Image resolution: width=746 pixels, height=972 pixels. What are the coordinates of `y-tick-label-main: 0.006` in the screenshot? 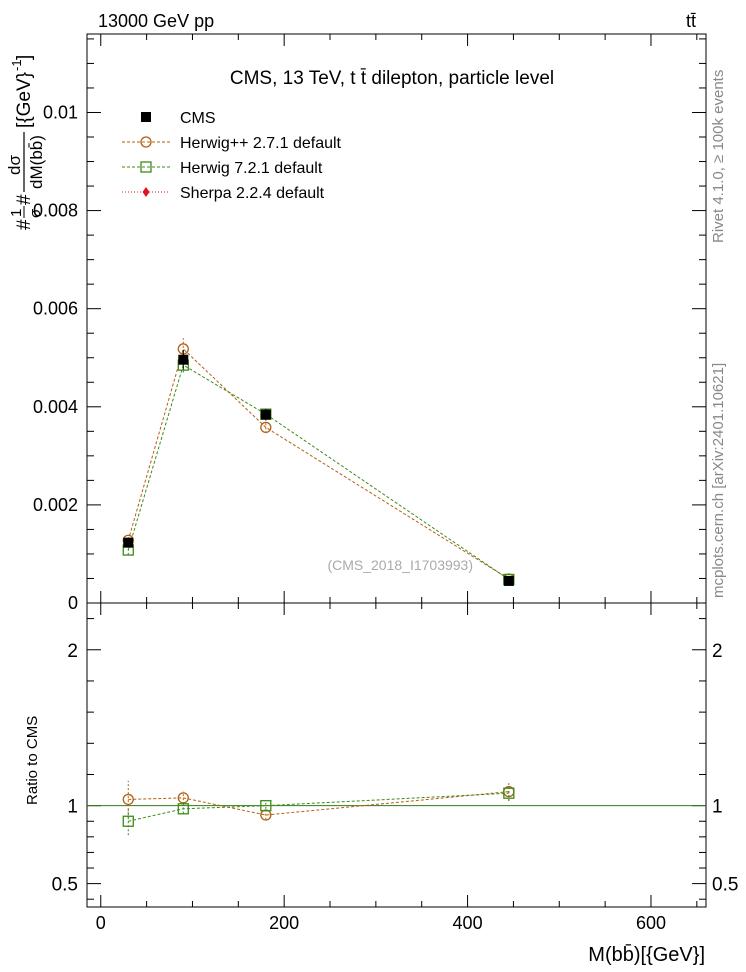 It's located at (55, 309).